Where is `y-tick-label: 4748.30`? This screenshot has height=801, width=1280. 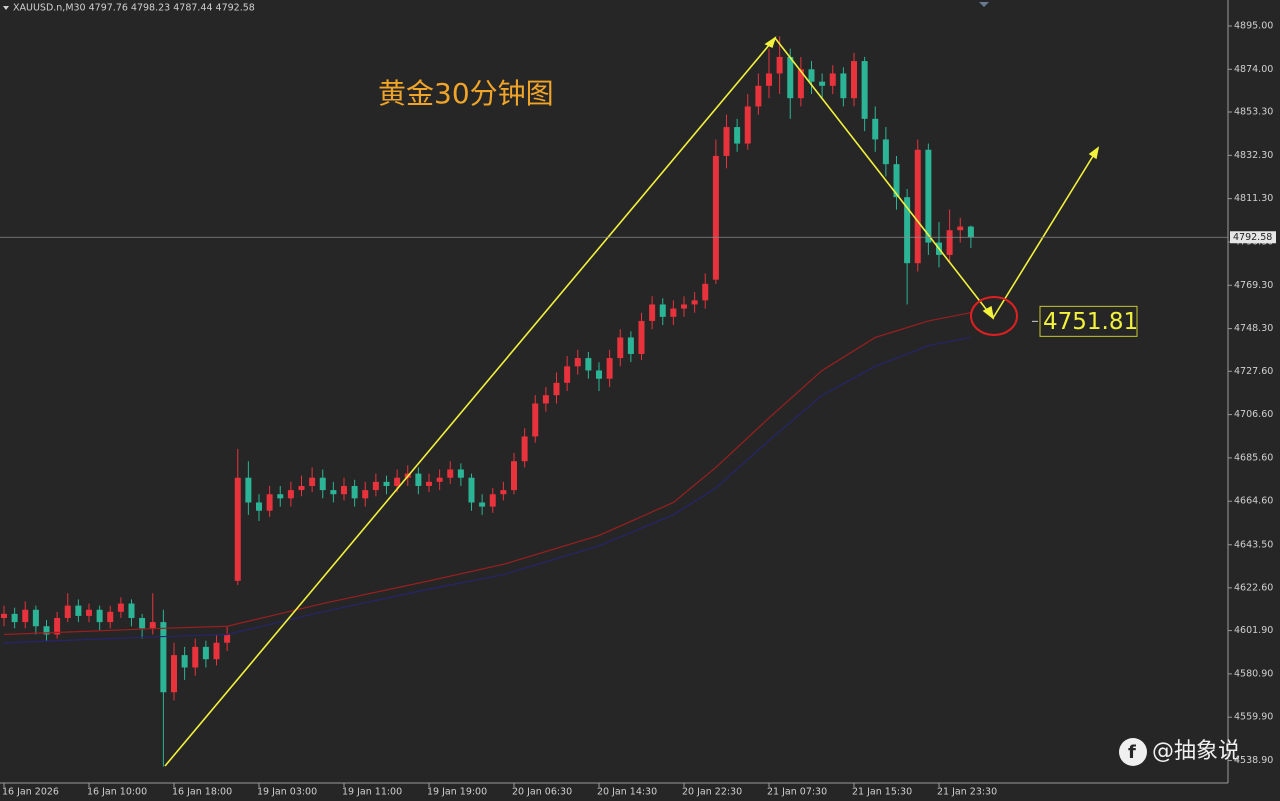
y-tick-label: 4748.30 is located at coordinates (1253, 328).